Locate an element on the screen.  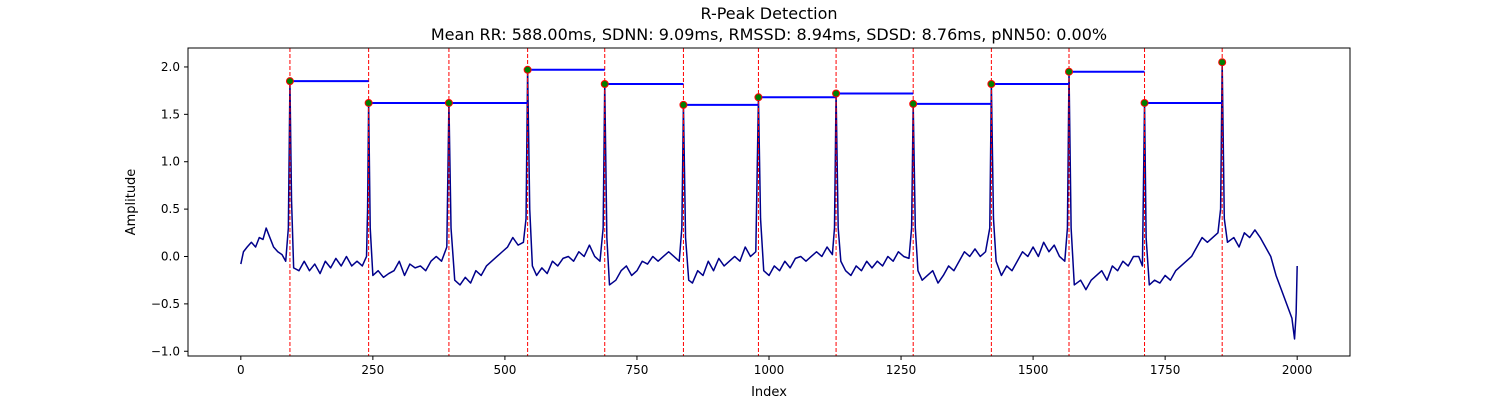
y-tick-label: −0.5 is located at coordinates (165, 304).